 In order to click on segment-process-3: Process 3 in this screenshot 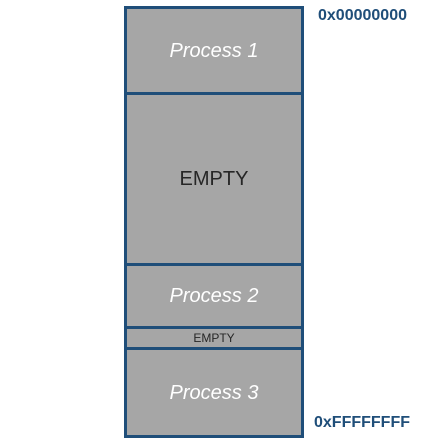, I will do `click(214, 392)`.